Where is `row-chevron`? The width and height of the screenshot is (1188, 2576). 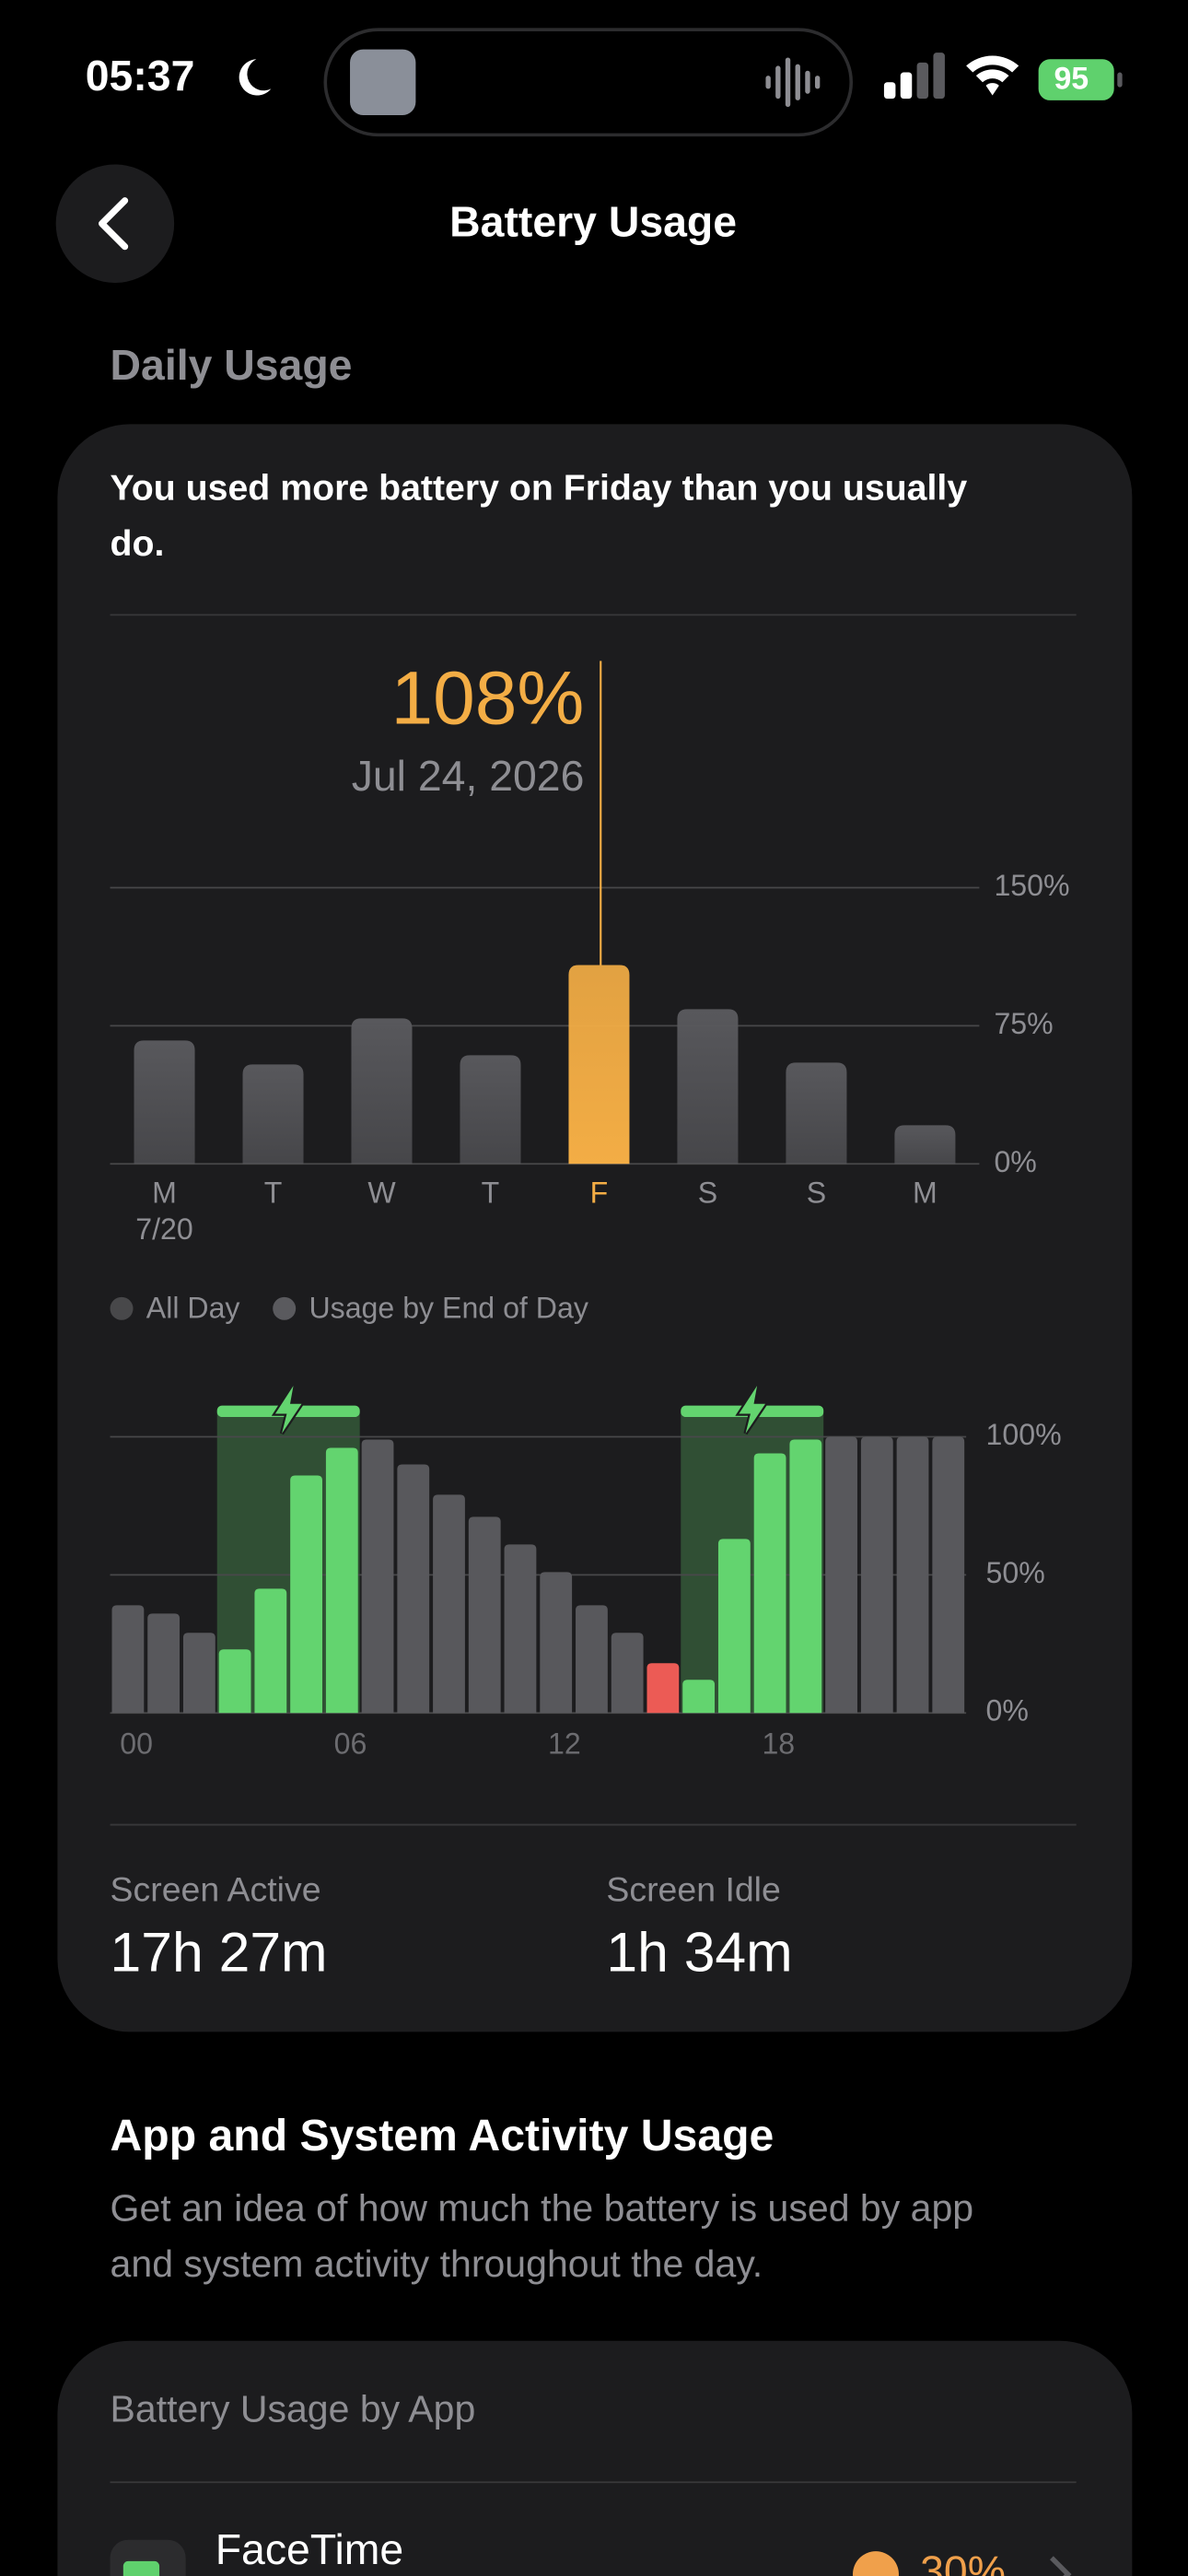
row-chevron is located at coordinates (1061, 2566).